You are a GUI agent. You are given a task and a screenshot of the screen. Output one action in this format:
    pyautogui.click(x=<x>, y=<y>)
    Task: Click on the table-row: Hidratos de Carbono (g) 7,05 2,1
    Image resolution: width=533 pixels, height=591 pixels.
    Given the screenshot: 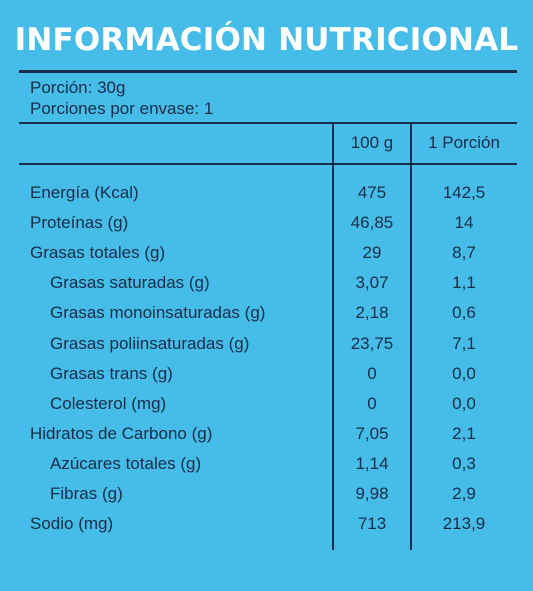 What is the action you would take?
    pyautogui.click(x=266, y=439)
    